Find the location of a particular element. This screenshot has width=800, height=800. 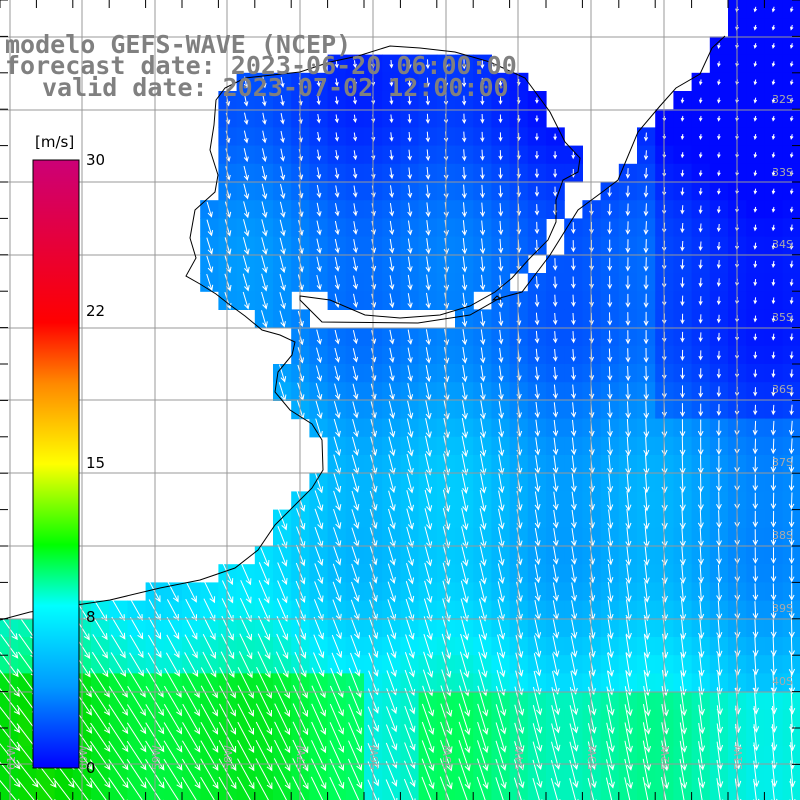

lon-label: 52W is located at coordinates (665, 757).